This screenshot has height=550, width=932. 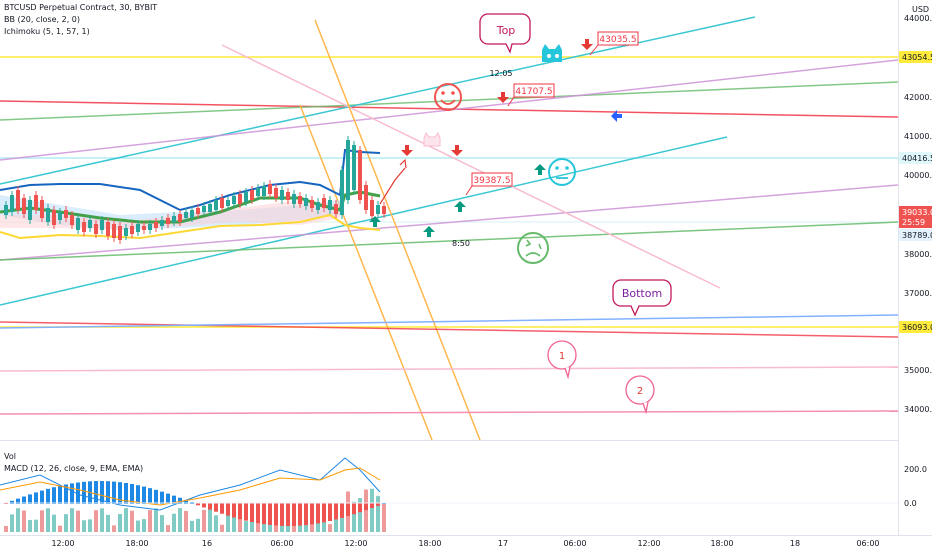 What do you see at coordinates (917, 158) in the screenshot?
I see `badge-40416-text: 40416.5` at bounding box center [917, 158].